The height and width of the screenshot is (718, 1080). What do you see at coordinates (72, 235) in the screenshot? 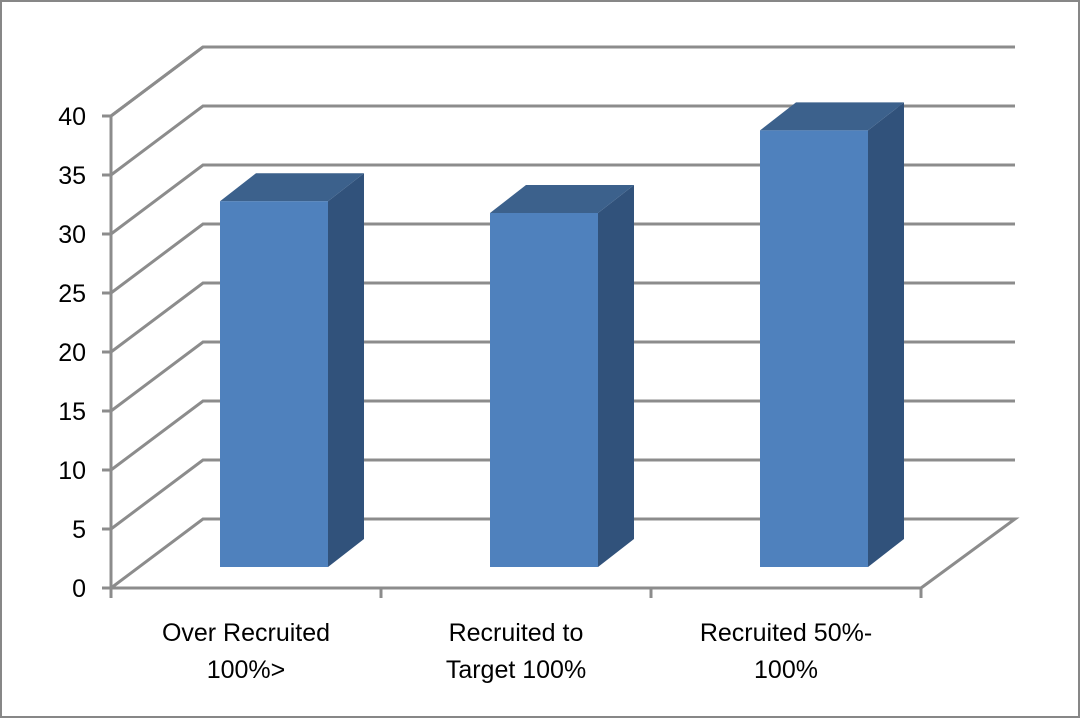
I see `y-tick-label: 30` at bounding box center [72, 235].